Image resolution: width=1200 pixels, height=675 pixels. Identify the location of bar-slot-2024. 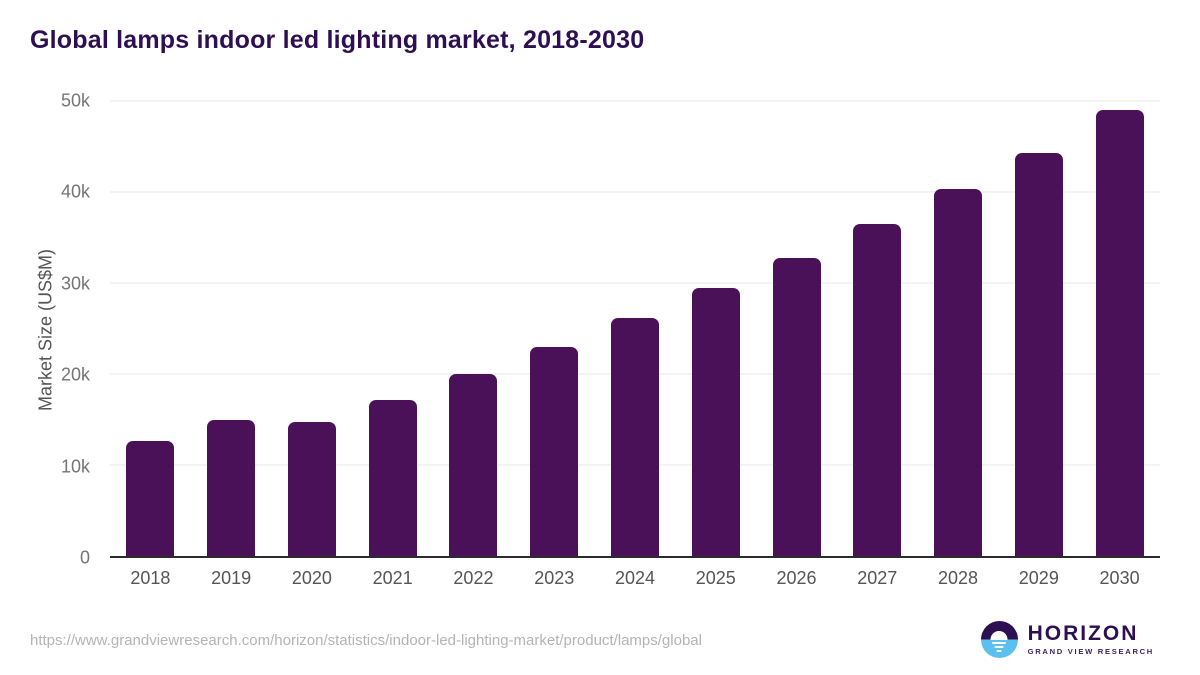
(635, 328).